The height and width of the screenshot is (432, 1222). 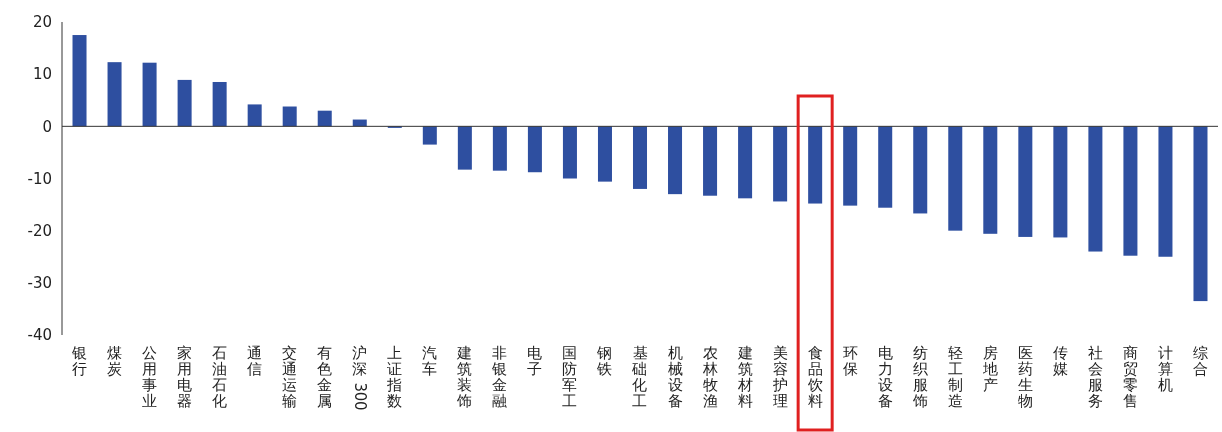 What do you see at coordinates (535, 360) in the screenshot?
I see `x-tick-label: 电子` at bounding box center [535, 360].